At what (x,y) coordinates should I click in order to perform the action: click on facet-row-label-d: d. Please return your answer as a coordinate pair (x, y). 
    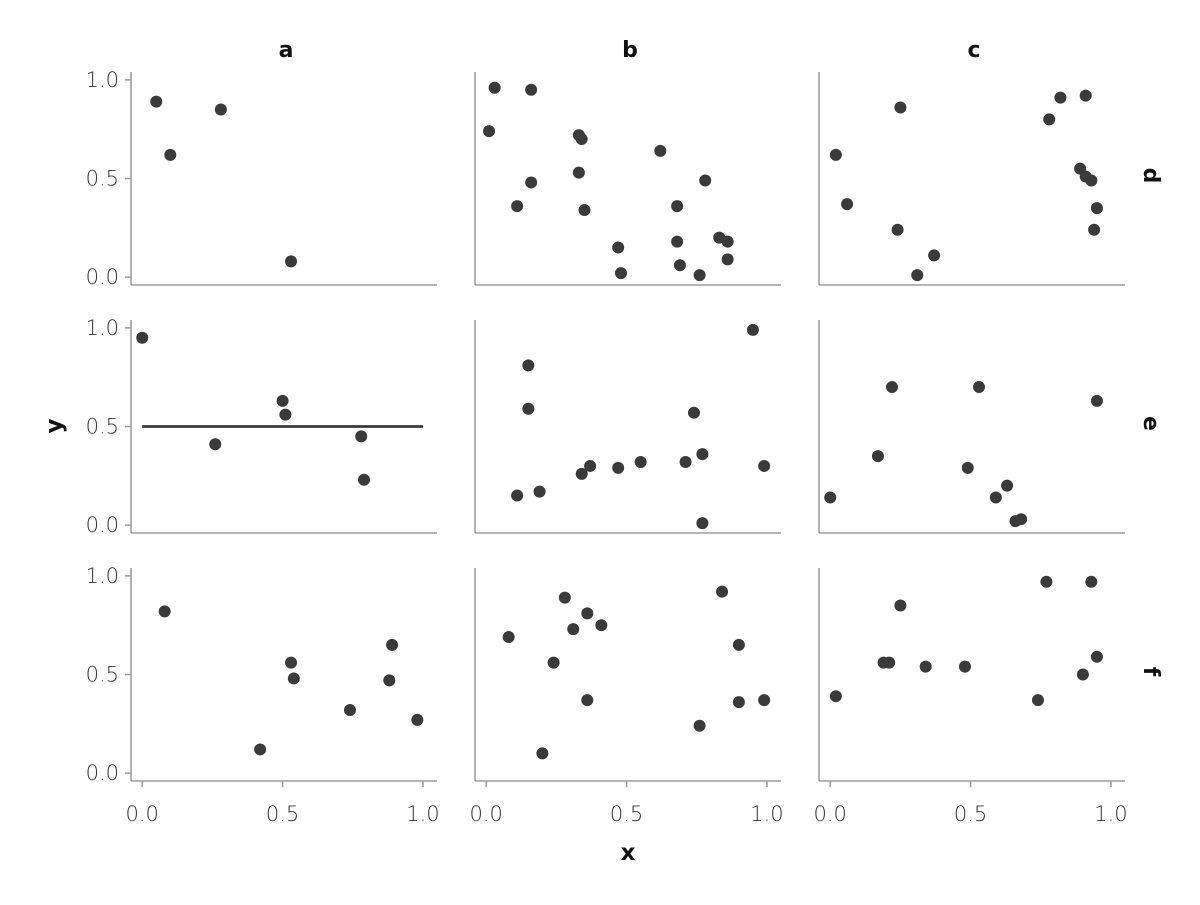
    Looking at the image, I should click on (1150, 176).